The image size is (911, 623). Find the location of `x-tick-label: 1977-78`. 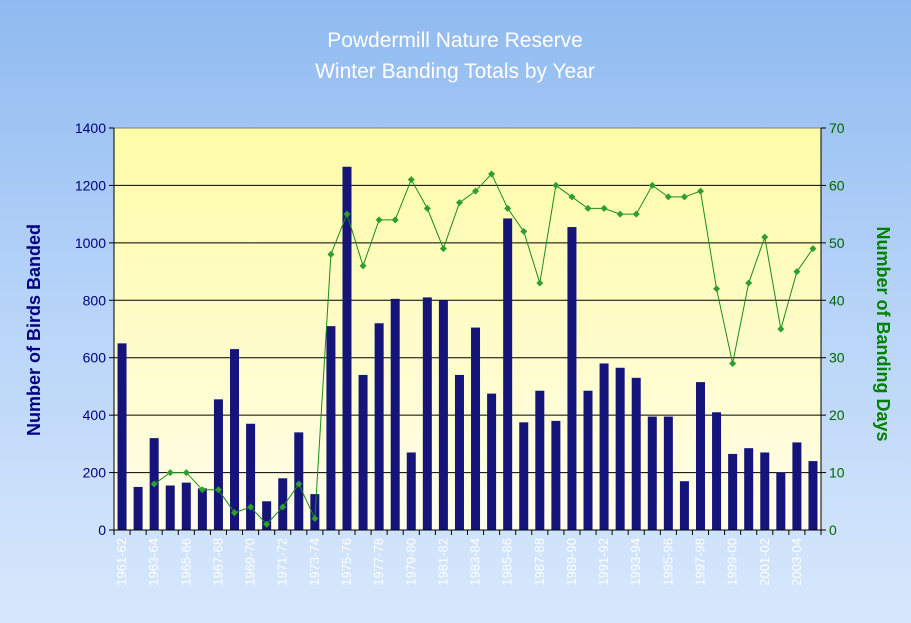

x-tick-label: 1977-78 is located at coordinates (378, 562).